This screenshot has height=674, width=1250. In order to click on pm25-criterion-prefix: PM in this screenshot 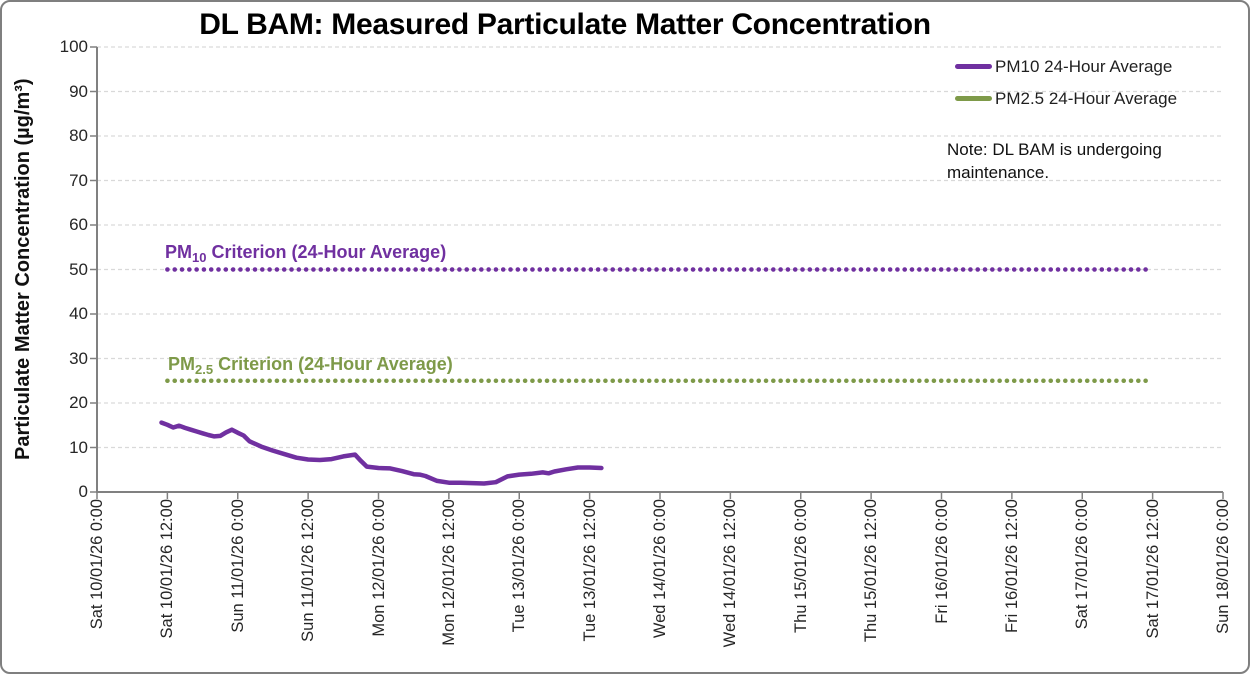, I will do `click(181, 364)`.